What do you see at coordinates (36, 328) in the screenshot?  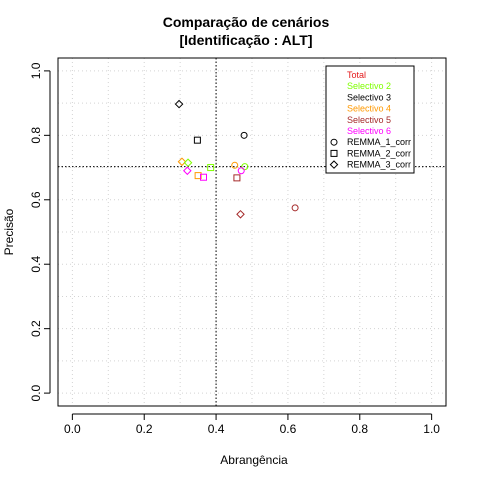 I see `y-tick-label: 0.2` at bounding box center [36, 328].